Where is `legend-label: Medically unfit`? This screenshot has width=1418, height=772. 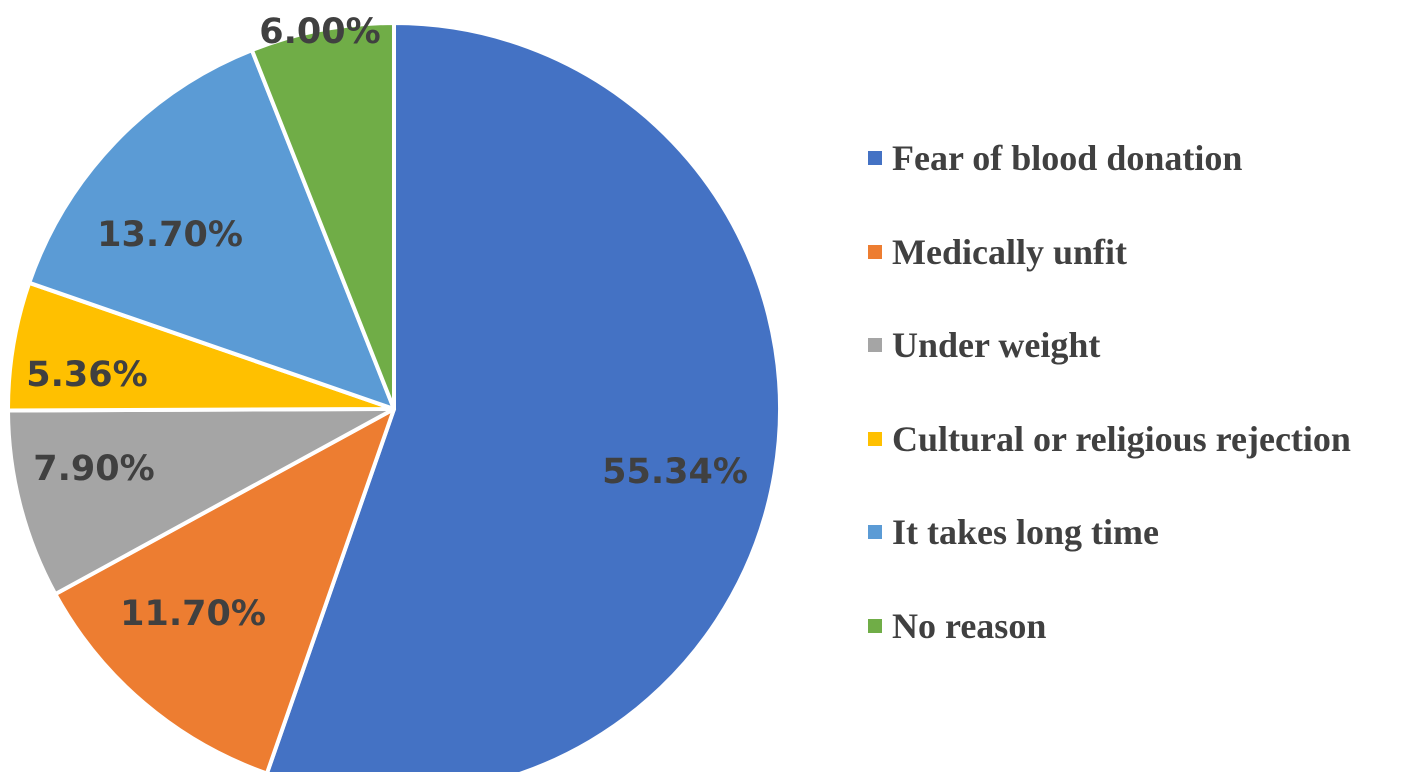
legend-label: Medically unfit is located at coordinates (1009, 251).